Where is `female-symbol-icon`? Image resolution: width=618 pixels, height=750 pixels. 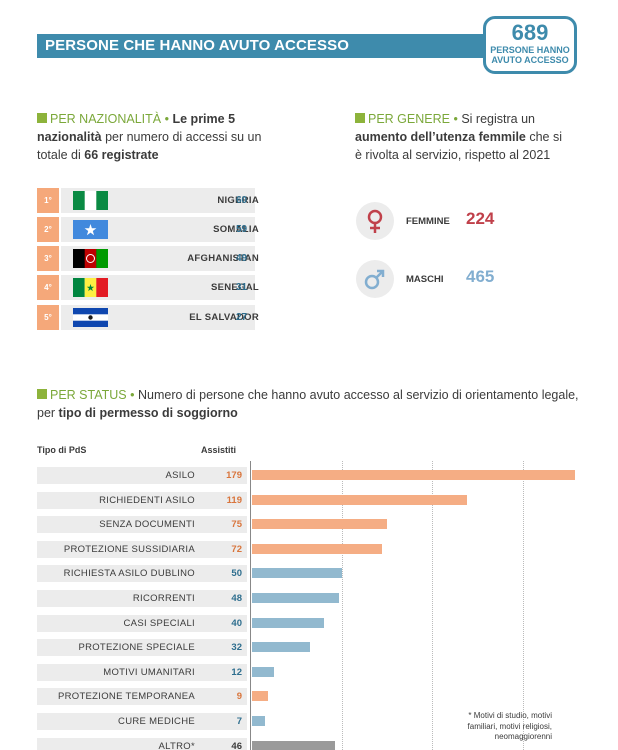
female-symbol-icon is located at coordinates (375, 221).